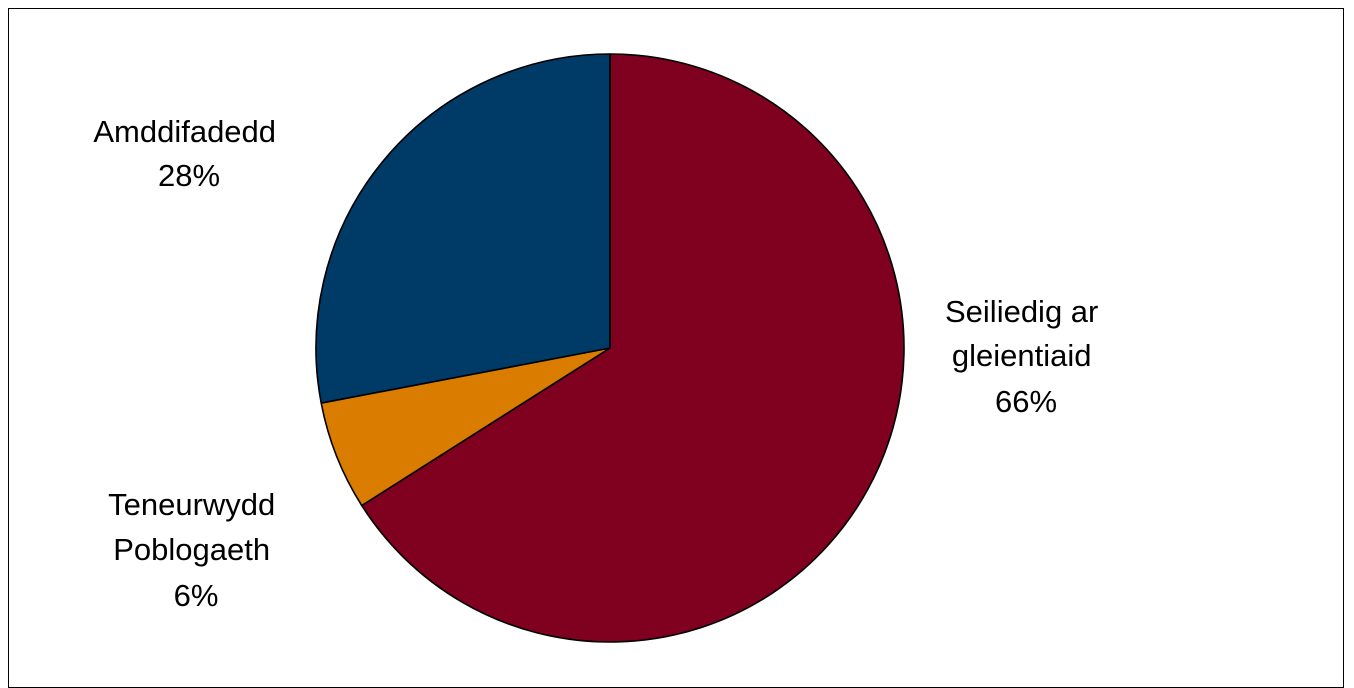  I want to click on slice-label-teneurwydd: Teneurwydd Poblogaeth 6%, so click(196, 550).